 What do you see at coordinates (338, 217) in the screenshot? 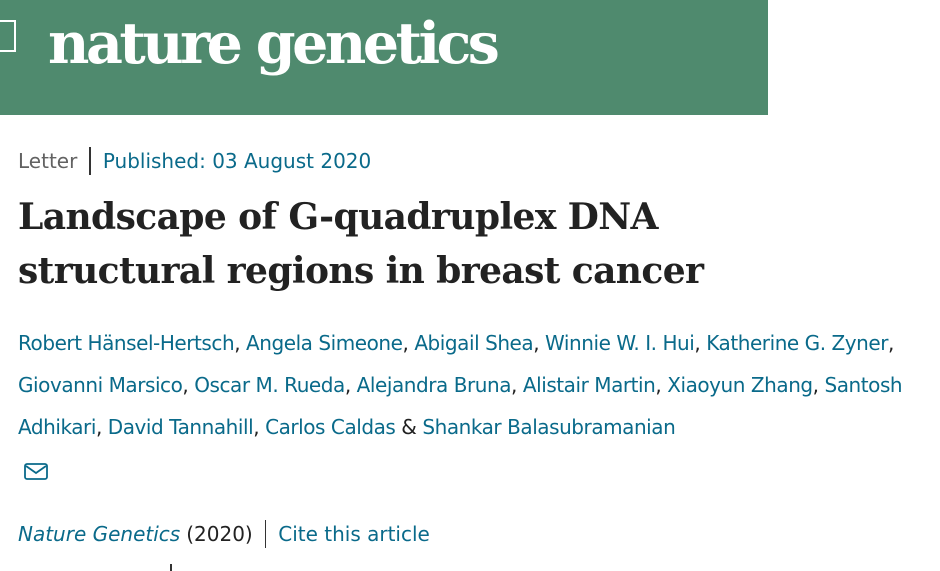
I see `title-line-1: Landscape of G-quadruplex DNA` at bounding box center [338, 217].